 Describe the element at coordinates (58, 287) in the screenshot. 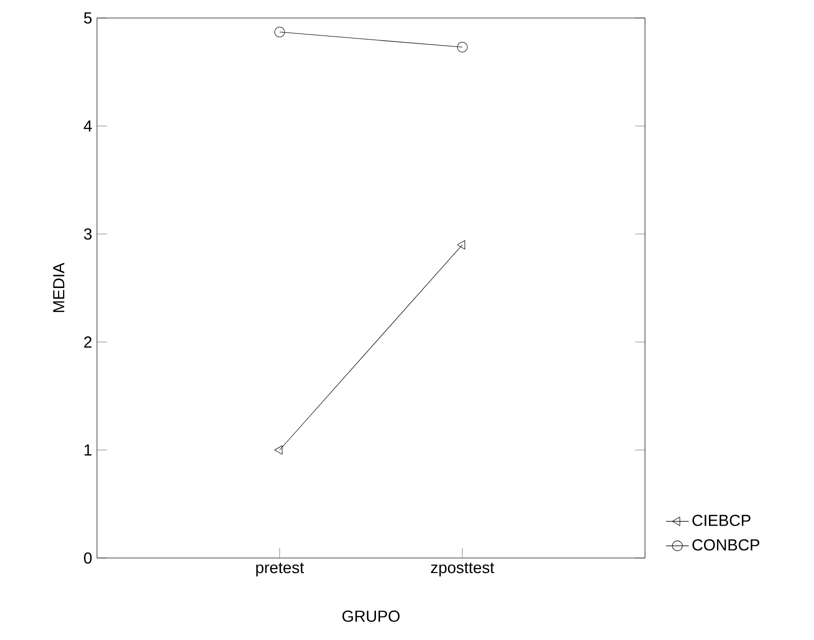

I see `y-axis-title: MEDIA` at that location.